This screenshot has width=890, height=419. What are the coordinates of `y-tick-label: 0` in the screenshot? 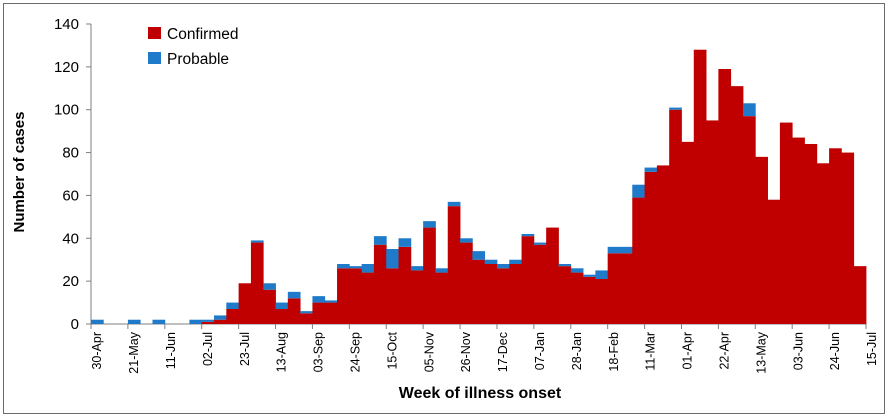 It's located at (75, 324).